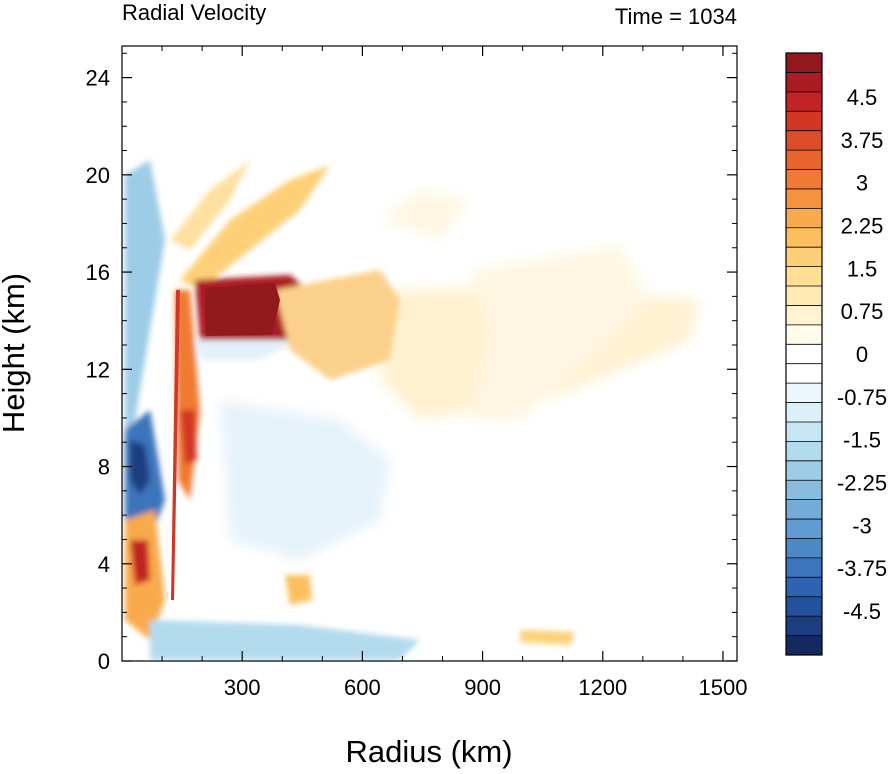 The height and width of the screenshot is (774, 895). Describe the element at coordinates (255, 227) in the screenshot. I see `upper-outflow-streak` at that location.